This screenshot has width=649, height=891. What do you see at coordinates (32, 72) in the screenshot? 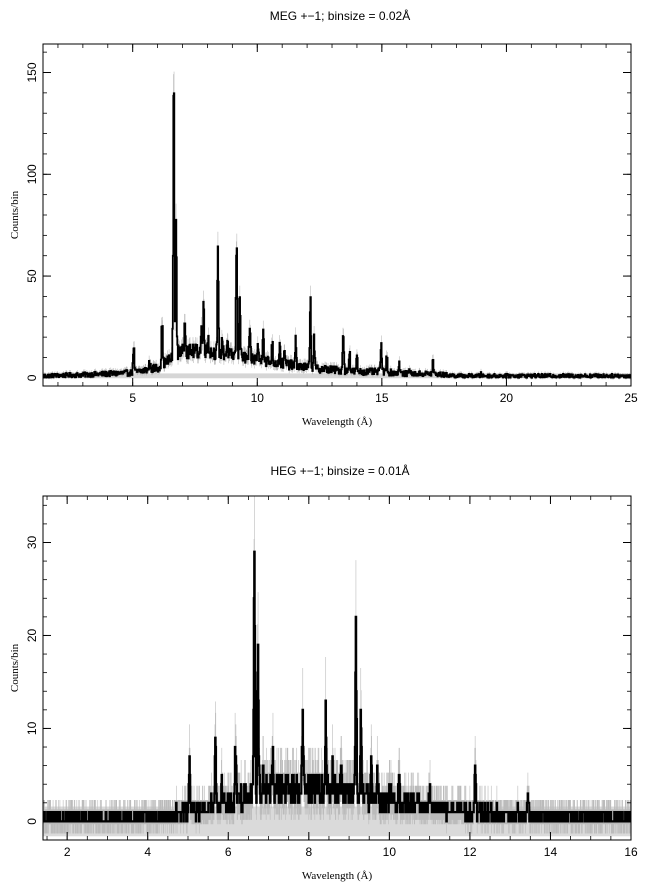
I see `y-tick-label-1-3: 150` at bounding box center [32, 72].